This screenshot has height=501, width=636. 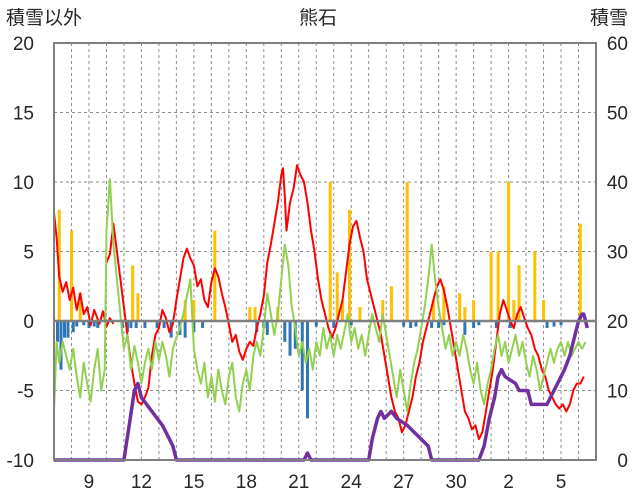 I want to click on x-tick-label: 15, so click(x=193, y=482).